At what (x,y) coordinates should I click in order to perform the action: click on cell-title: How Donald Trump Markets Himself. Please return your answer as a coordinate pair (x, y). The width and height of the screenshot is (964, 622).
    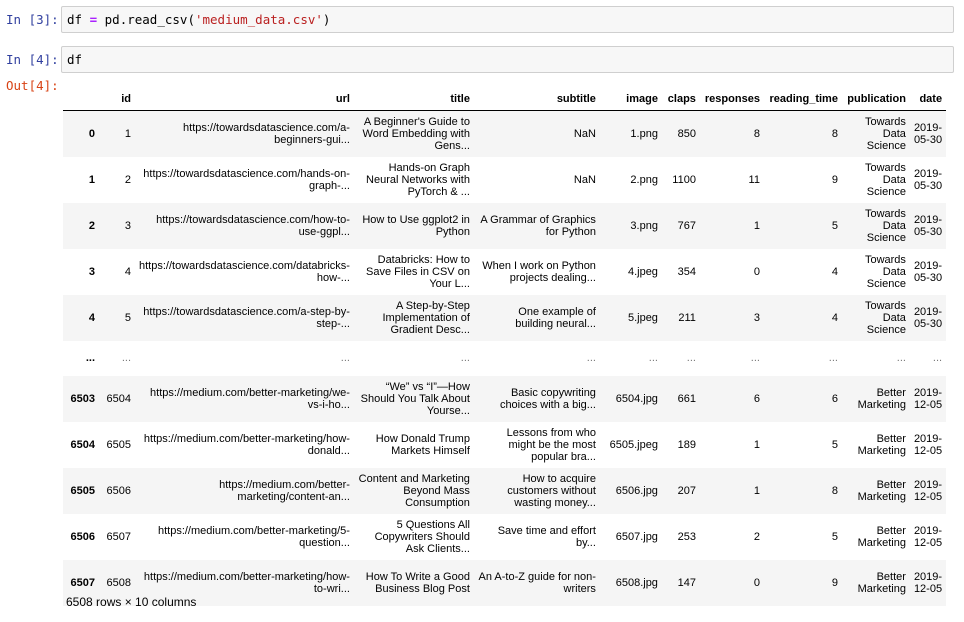
    Looking at the image, I should click on (422, 444).